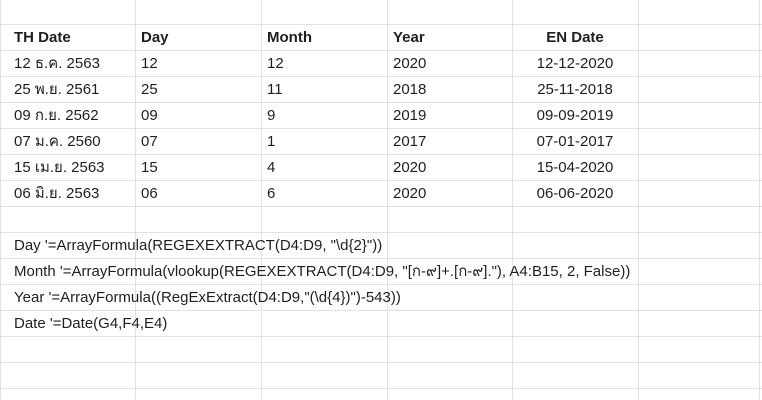 The image size is (762, 400). Describe the element at coordinates (575, 63) in the screenshot. I see `cell-en-date: 12-12-2020` at that location.